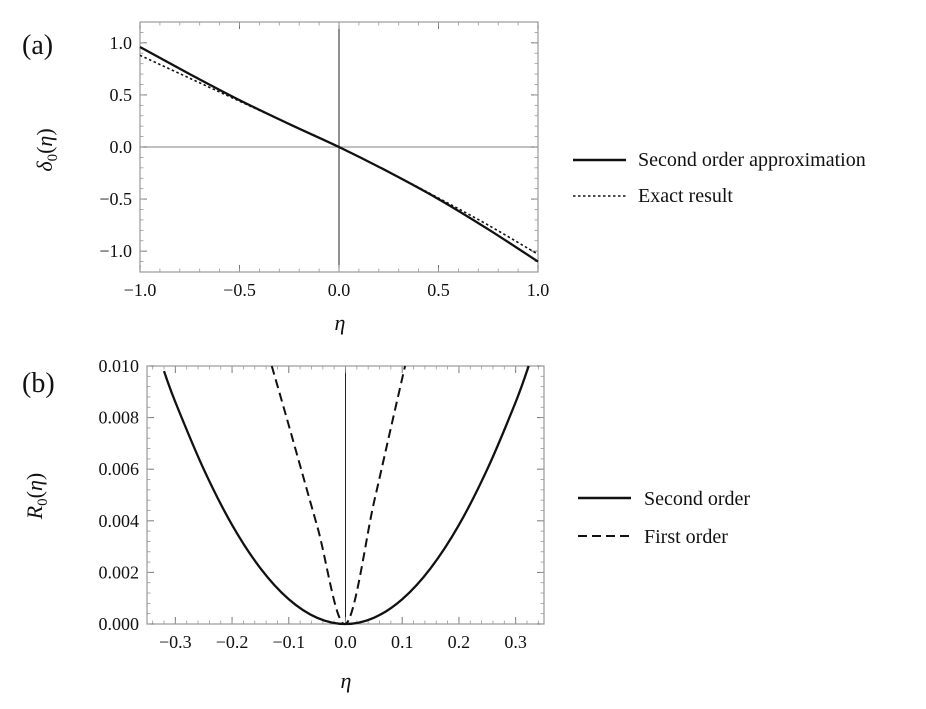  I want to click on panel-b-legend: Second order First order, so click(664, 518).